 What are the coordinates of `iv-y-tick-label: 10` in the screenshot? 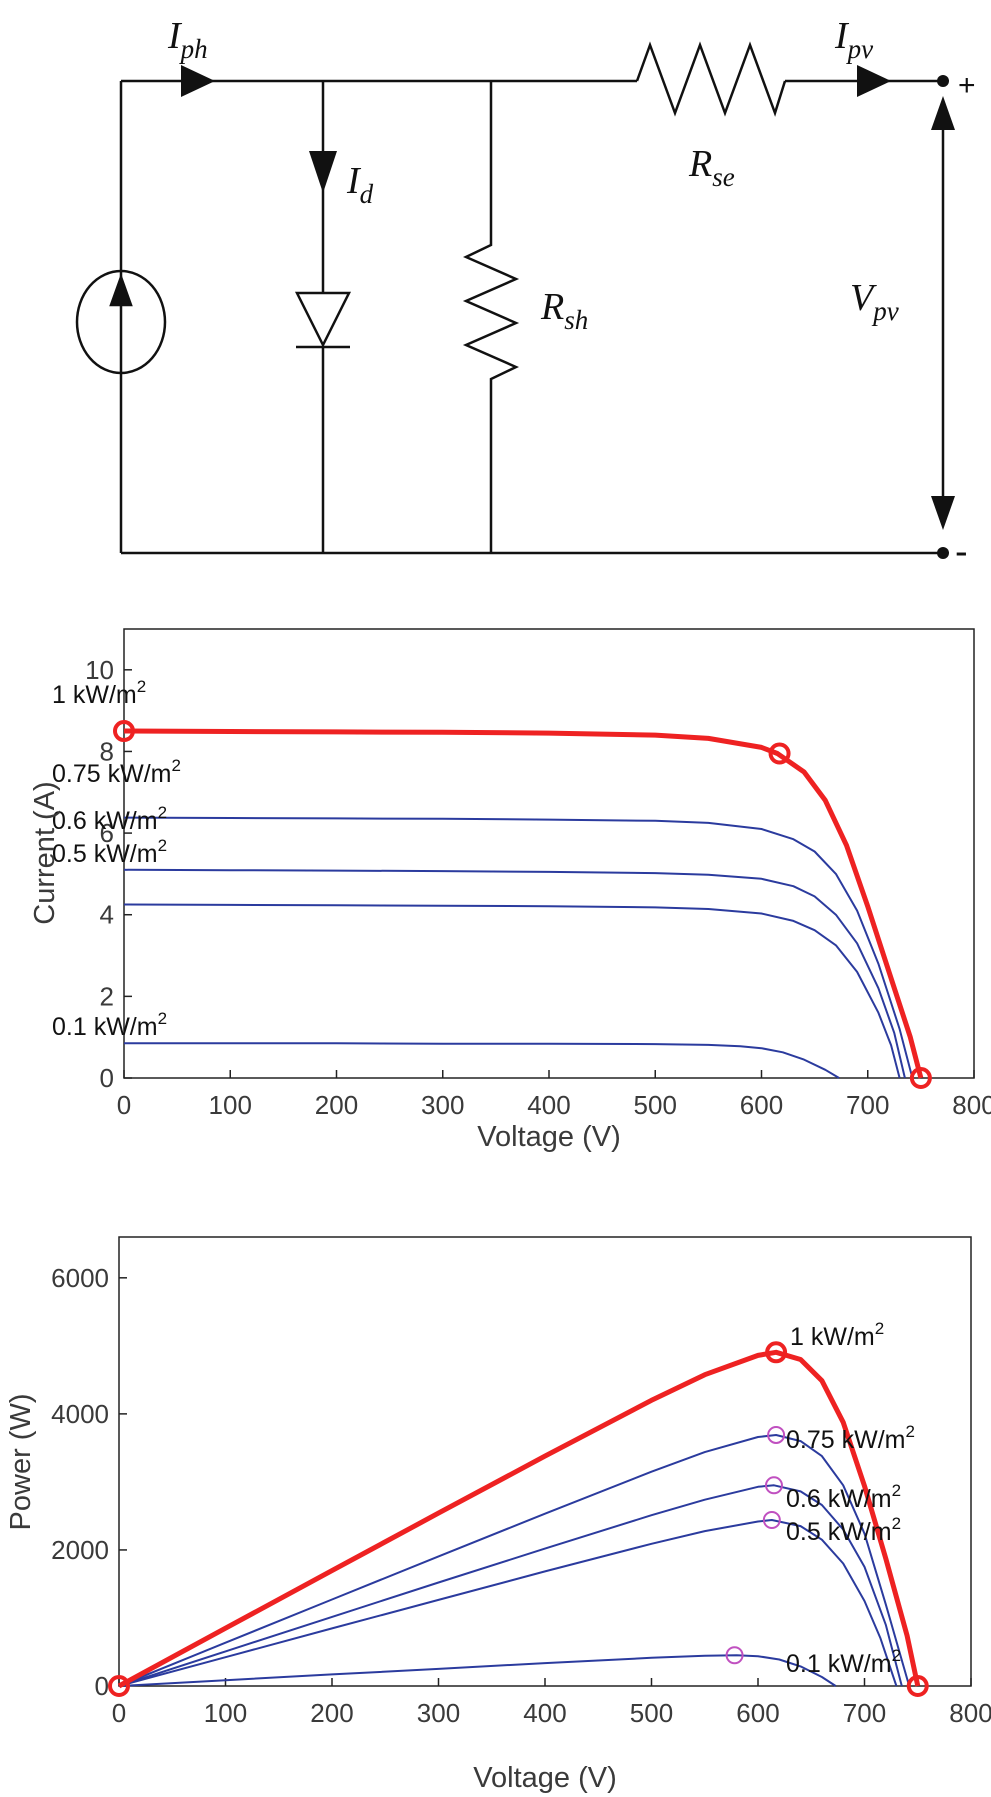 It's located at (99, 670).